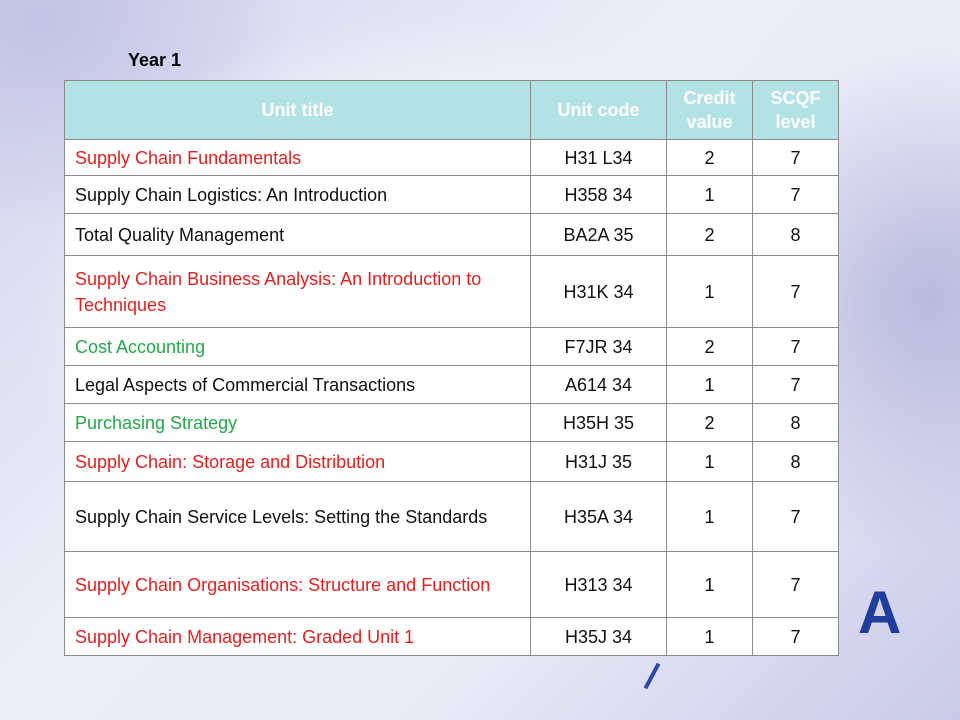 This screenshot has width=960, height=720. I want to click on table-row: Supply Chain Fundamentals H31 L34 2 7, so click(451, 157).